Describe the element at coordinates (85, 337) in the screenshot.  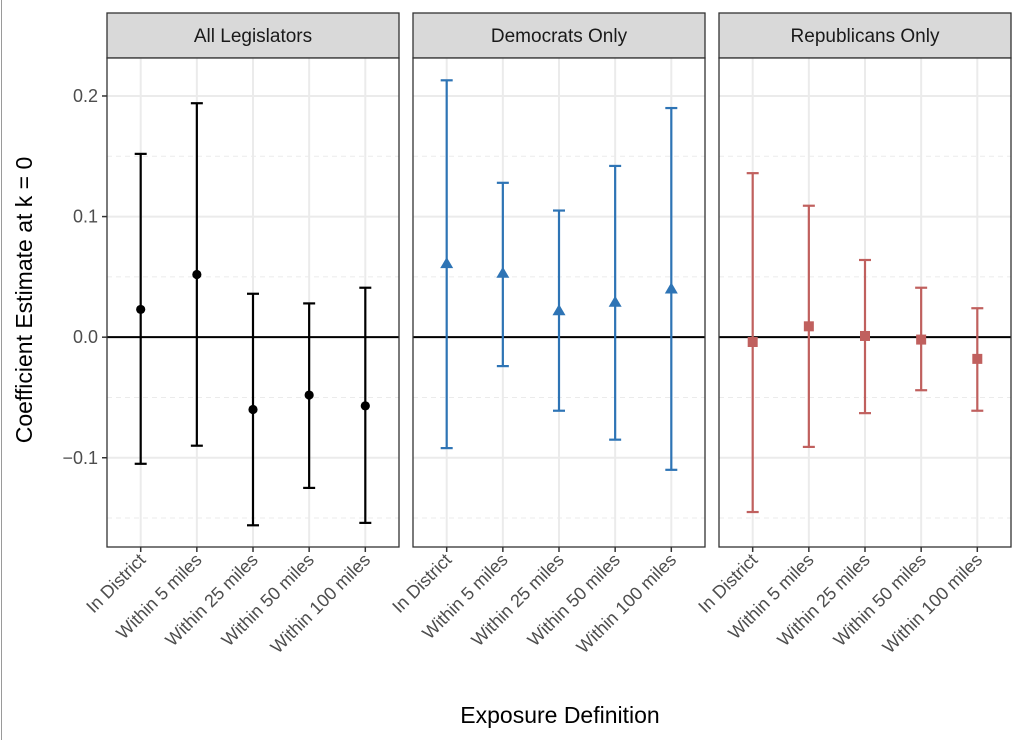
I see `y-tick-label: 0.0` at that location.